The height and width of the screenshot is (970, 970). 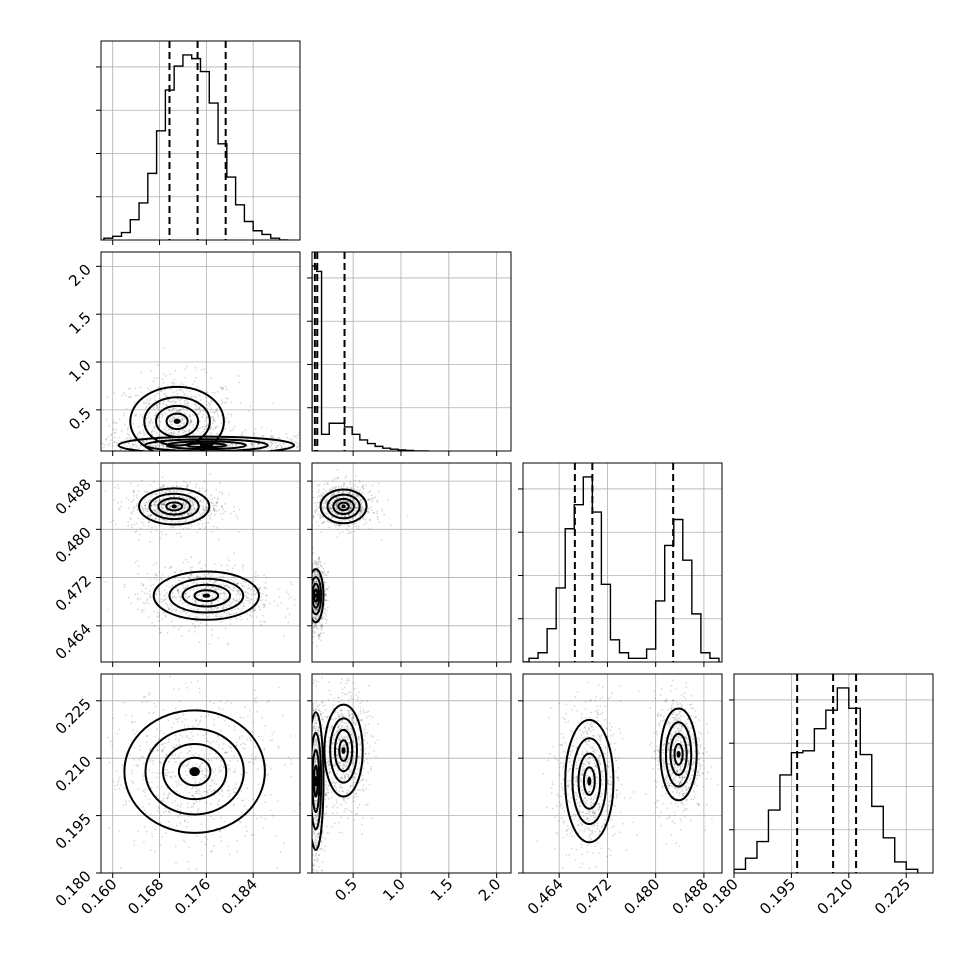 I want to click on x-tick-label: 0.210, so click(x=835, y=896).